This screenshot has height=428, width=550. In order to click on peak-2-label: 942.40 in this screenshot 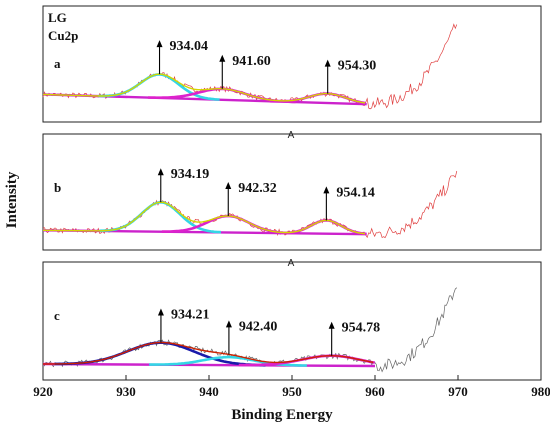, I will do `click(258, 326)`.